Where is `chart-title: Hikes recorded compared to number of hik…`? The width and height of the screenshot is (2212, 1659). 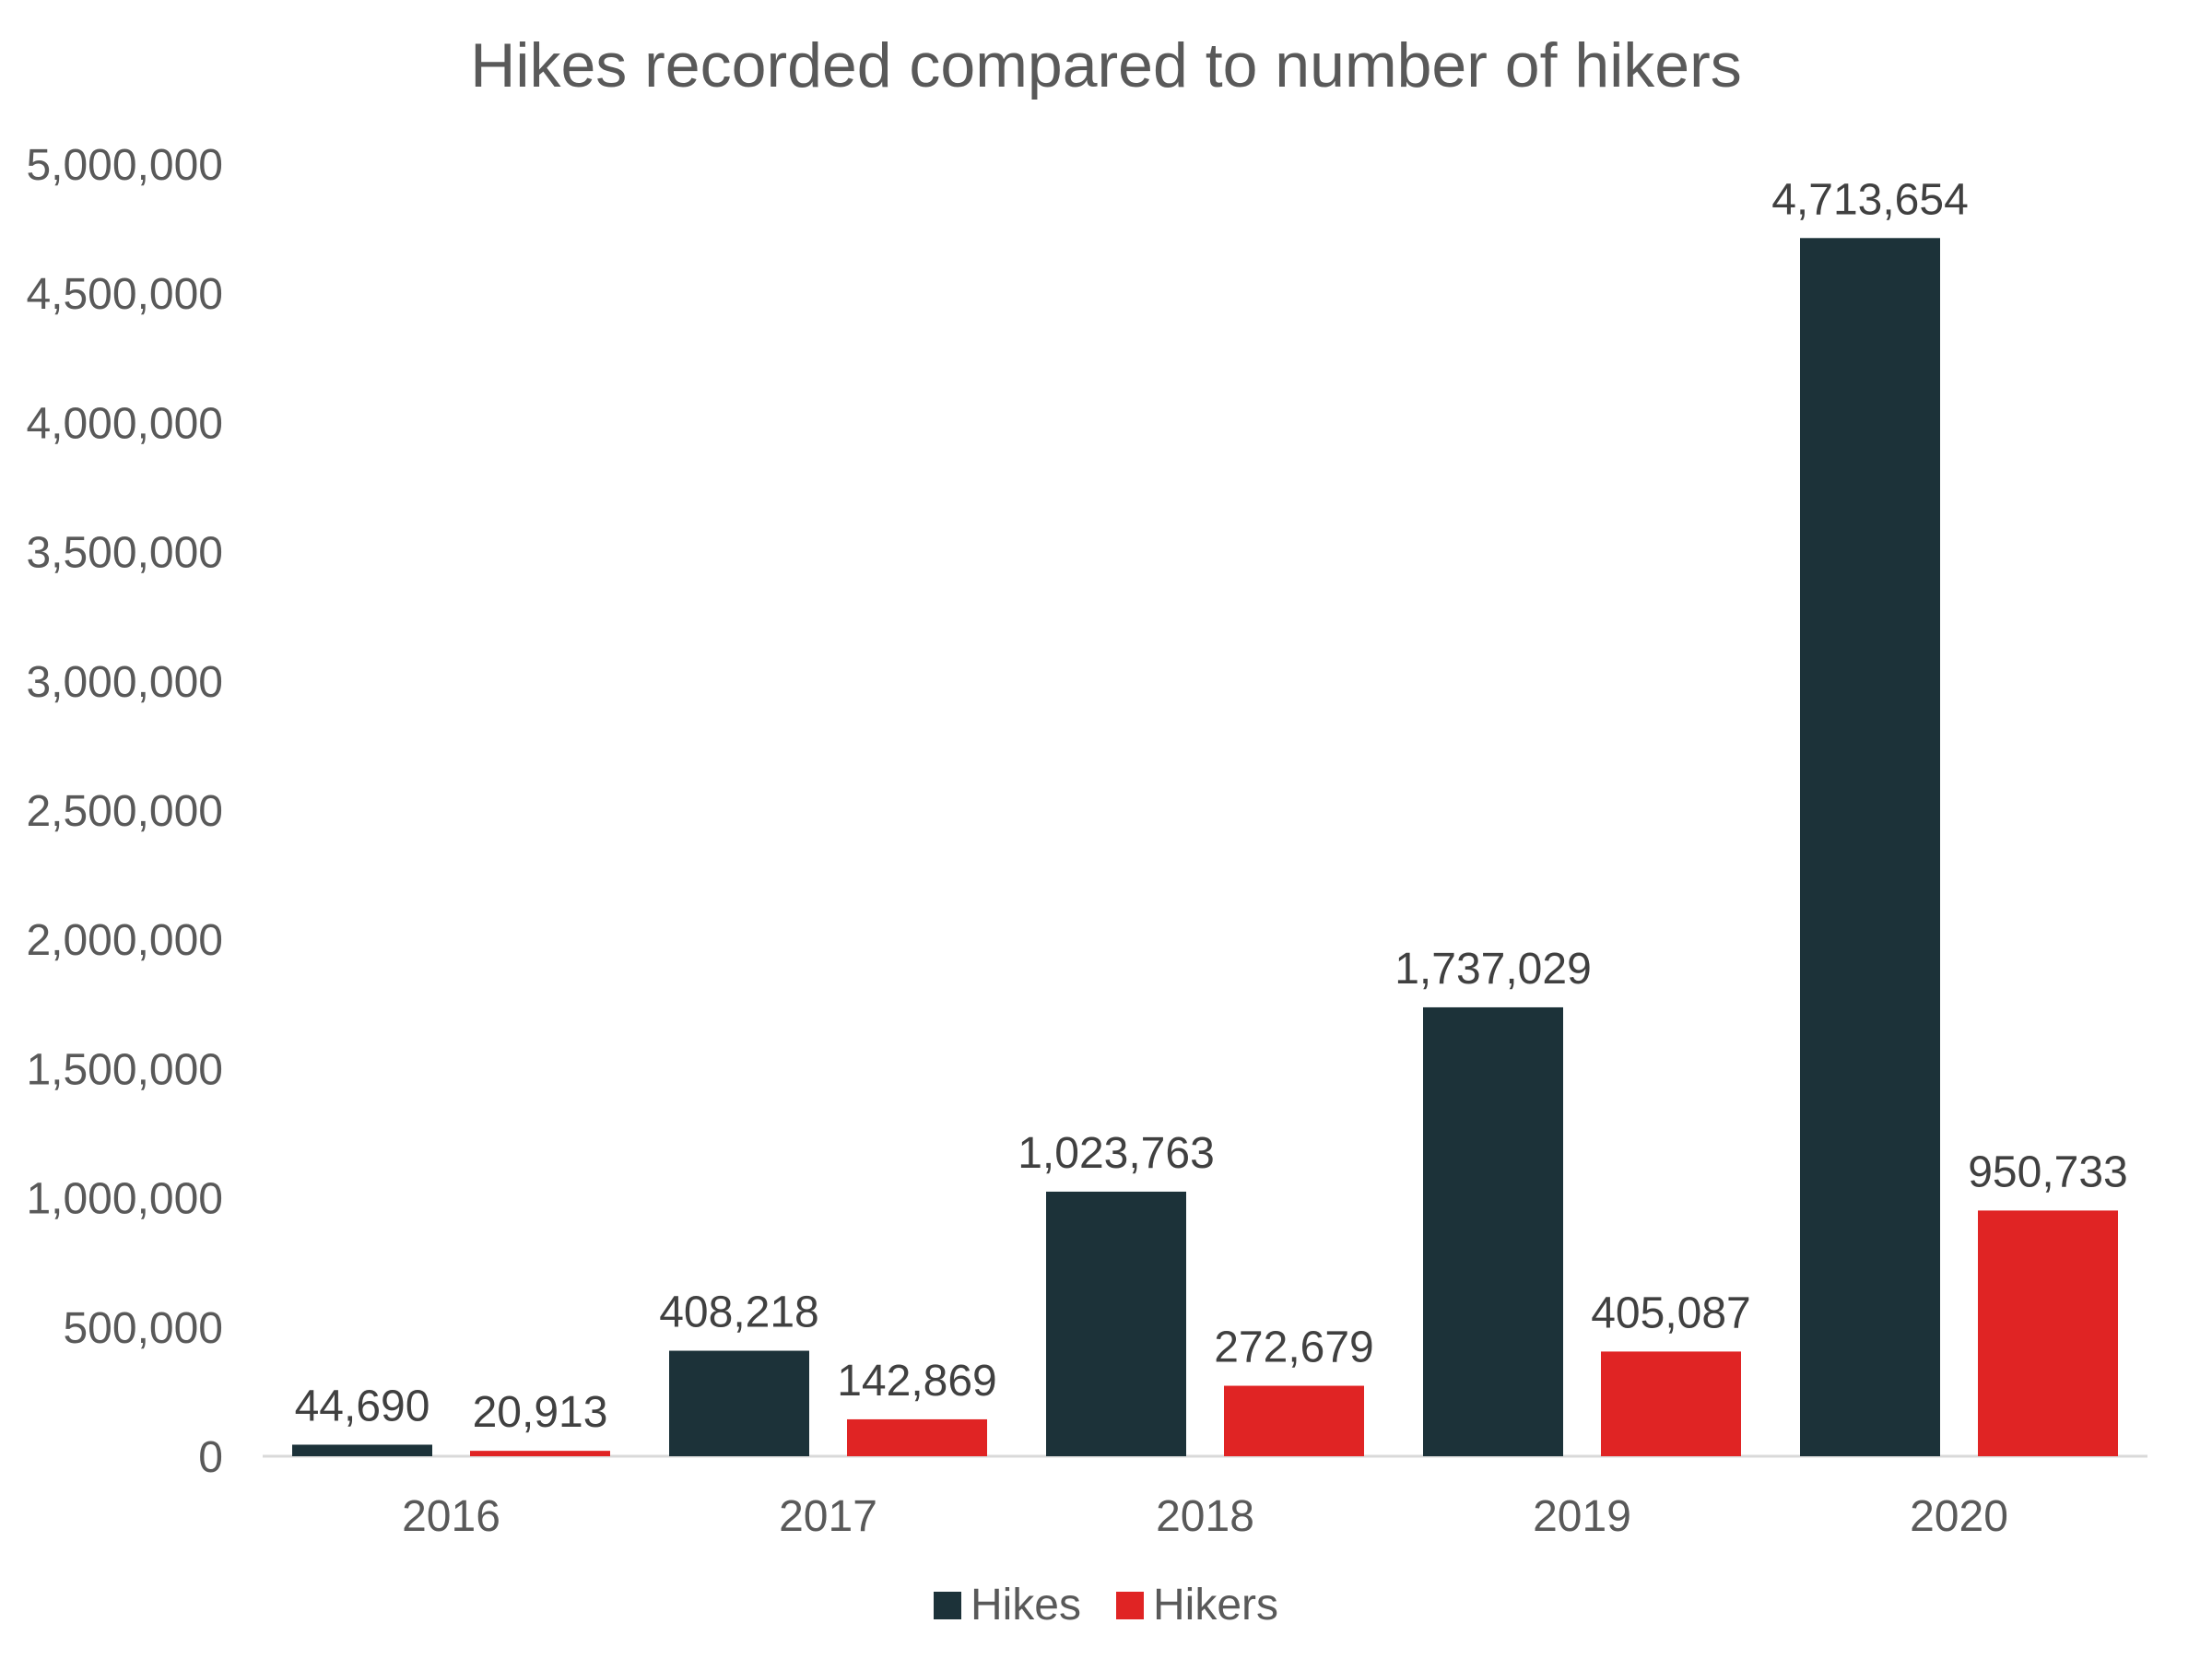 chart-title: Hikes recorded compared to number of hik… is located at coordinates (1106, 65).